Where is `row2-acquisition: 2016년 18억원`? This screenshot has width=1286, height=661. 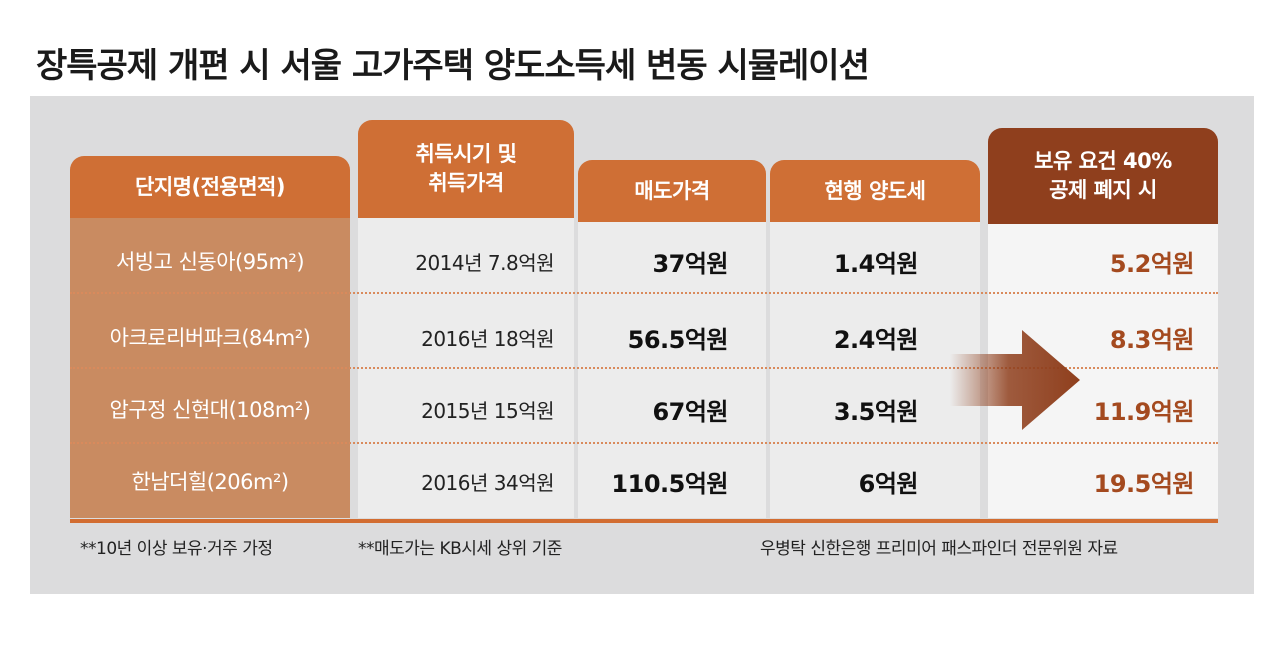 row2-acquisition: 2016년 18억원 is located at coordinates (487, 338).